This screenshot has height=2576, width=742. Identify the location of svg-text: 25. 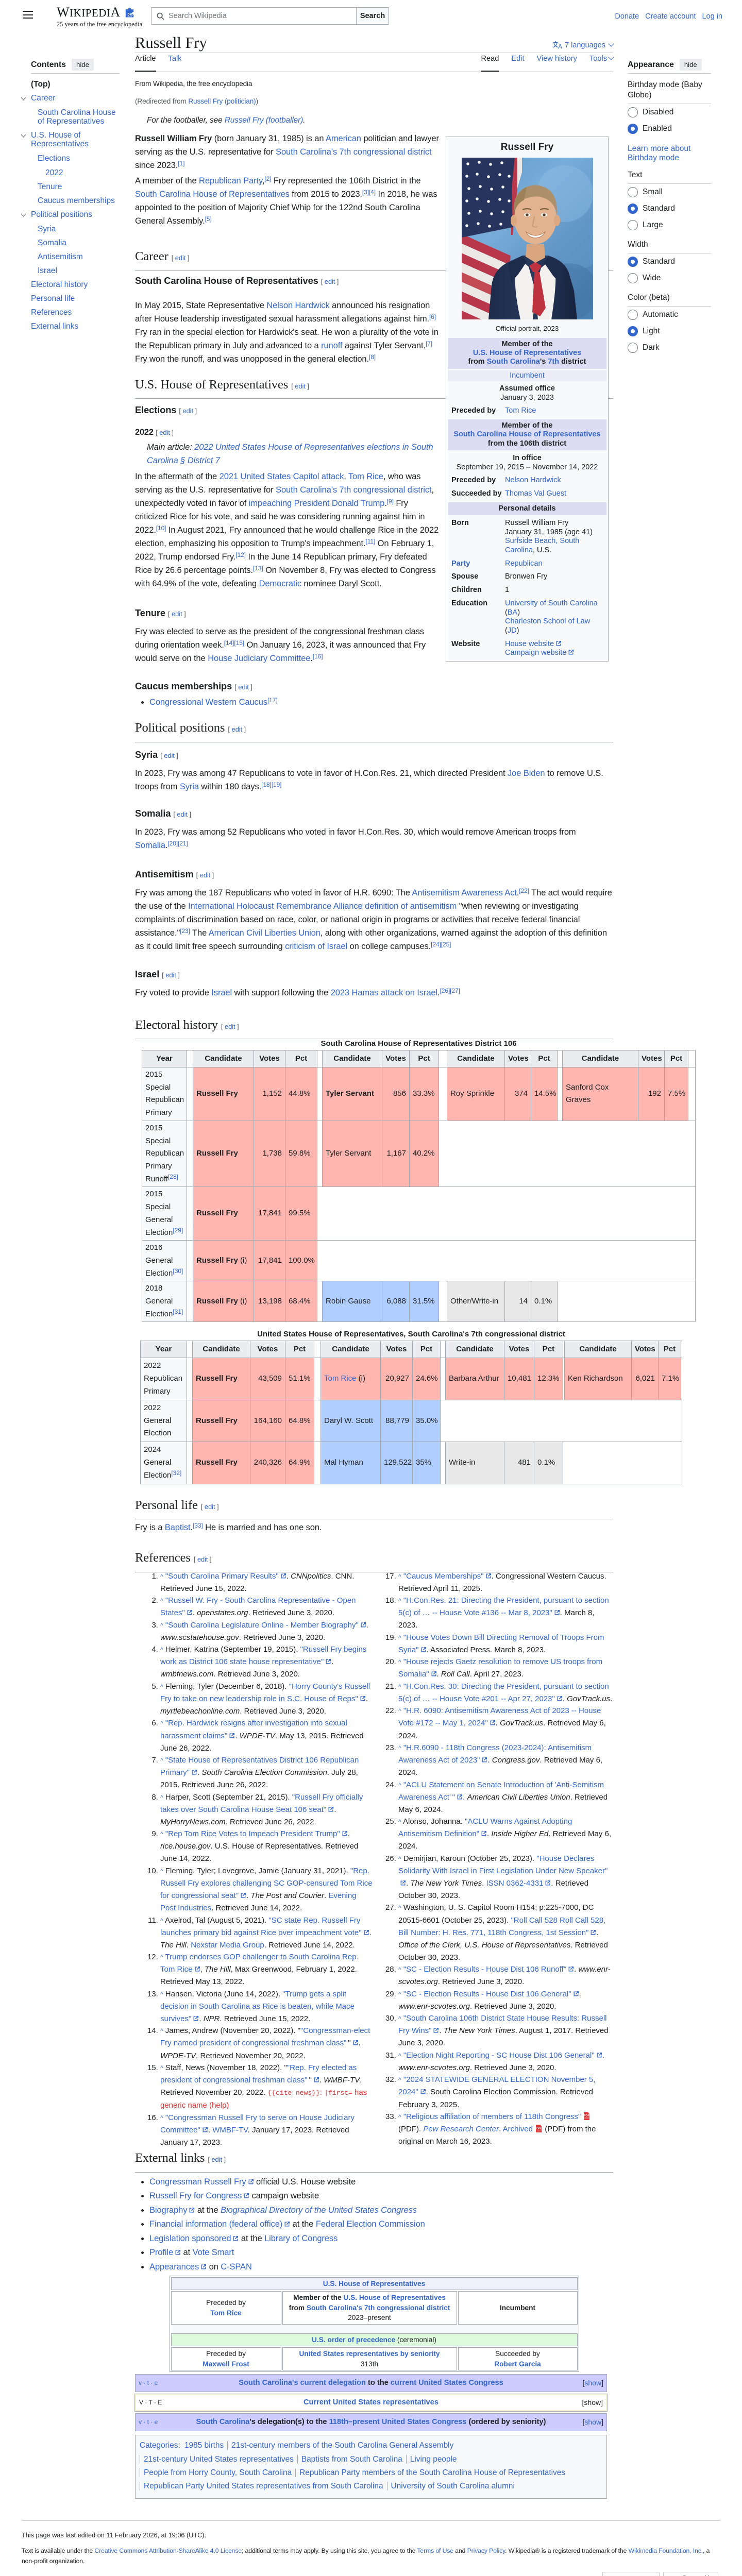
(130, 15).